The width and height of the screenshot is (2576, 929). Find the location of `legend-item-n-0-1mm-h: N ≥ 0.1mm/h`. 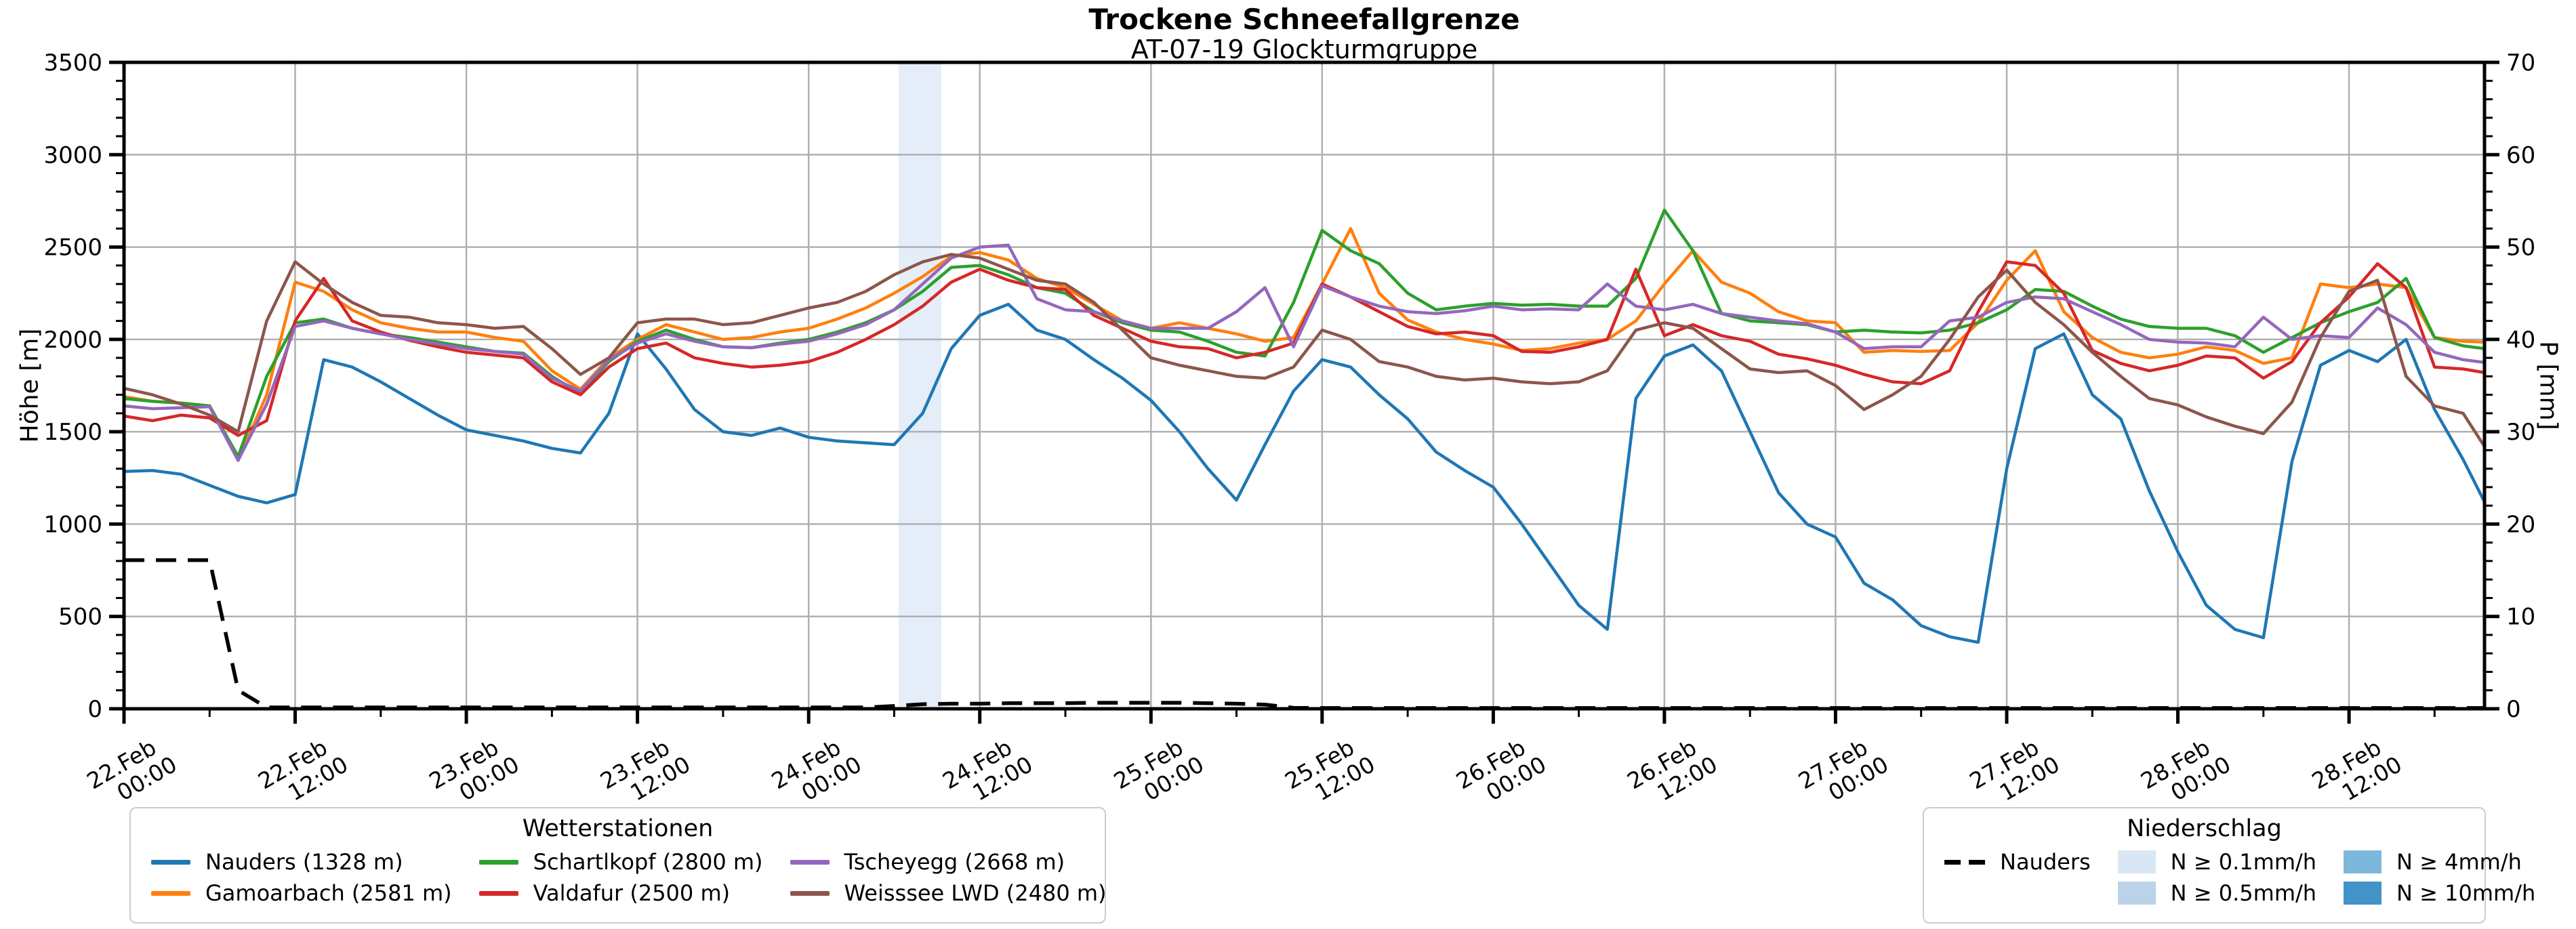

legend-item-n-0-1mm-h: N ≥ 0.1mm/h is located at coordinates (2217, 862).